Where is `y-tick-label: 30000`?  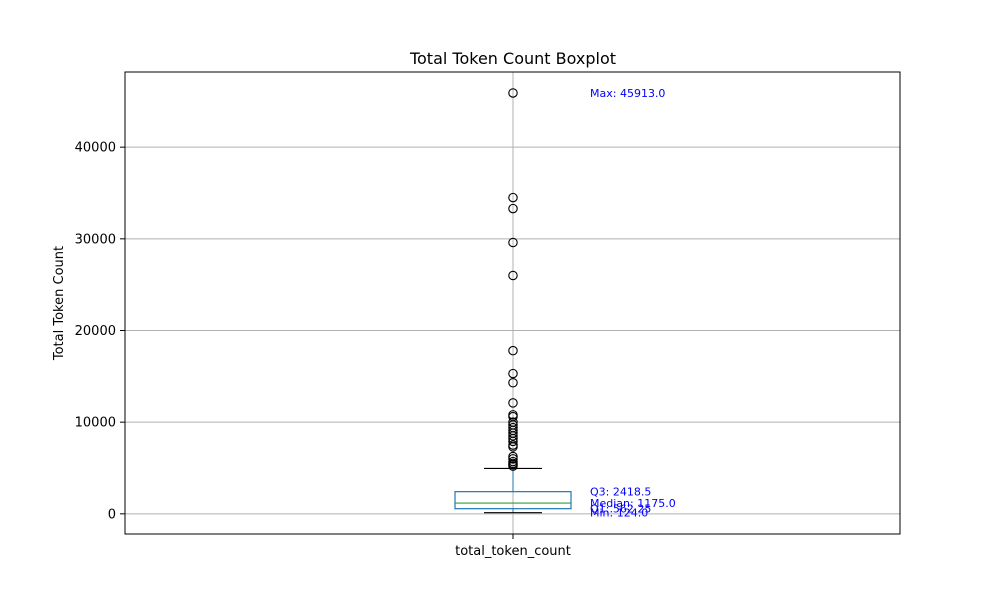
y-tick-label: 30000 is located at coordinates (95, 239).